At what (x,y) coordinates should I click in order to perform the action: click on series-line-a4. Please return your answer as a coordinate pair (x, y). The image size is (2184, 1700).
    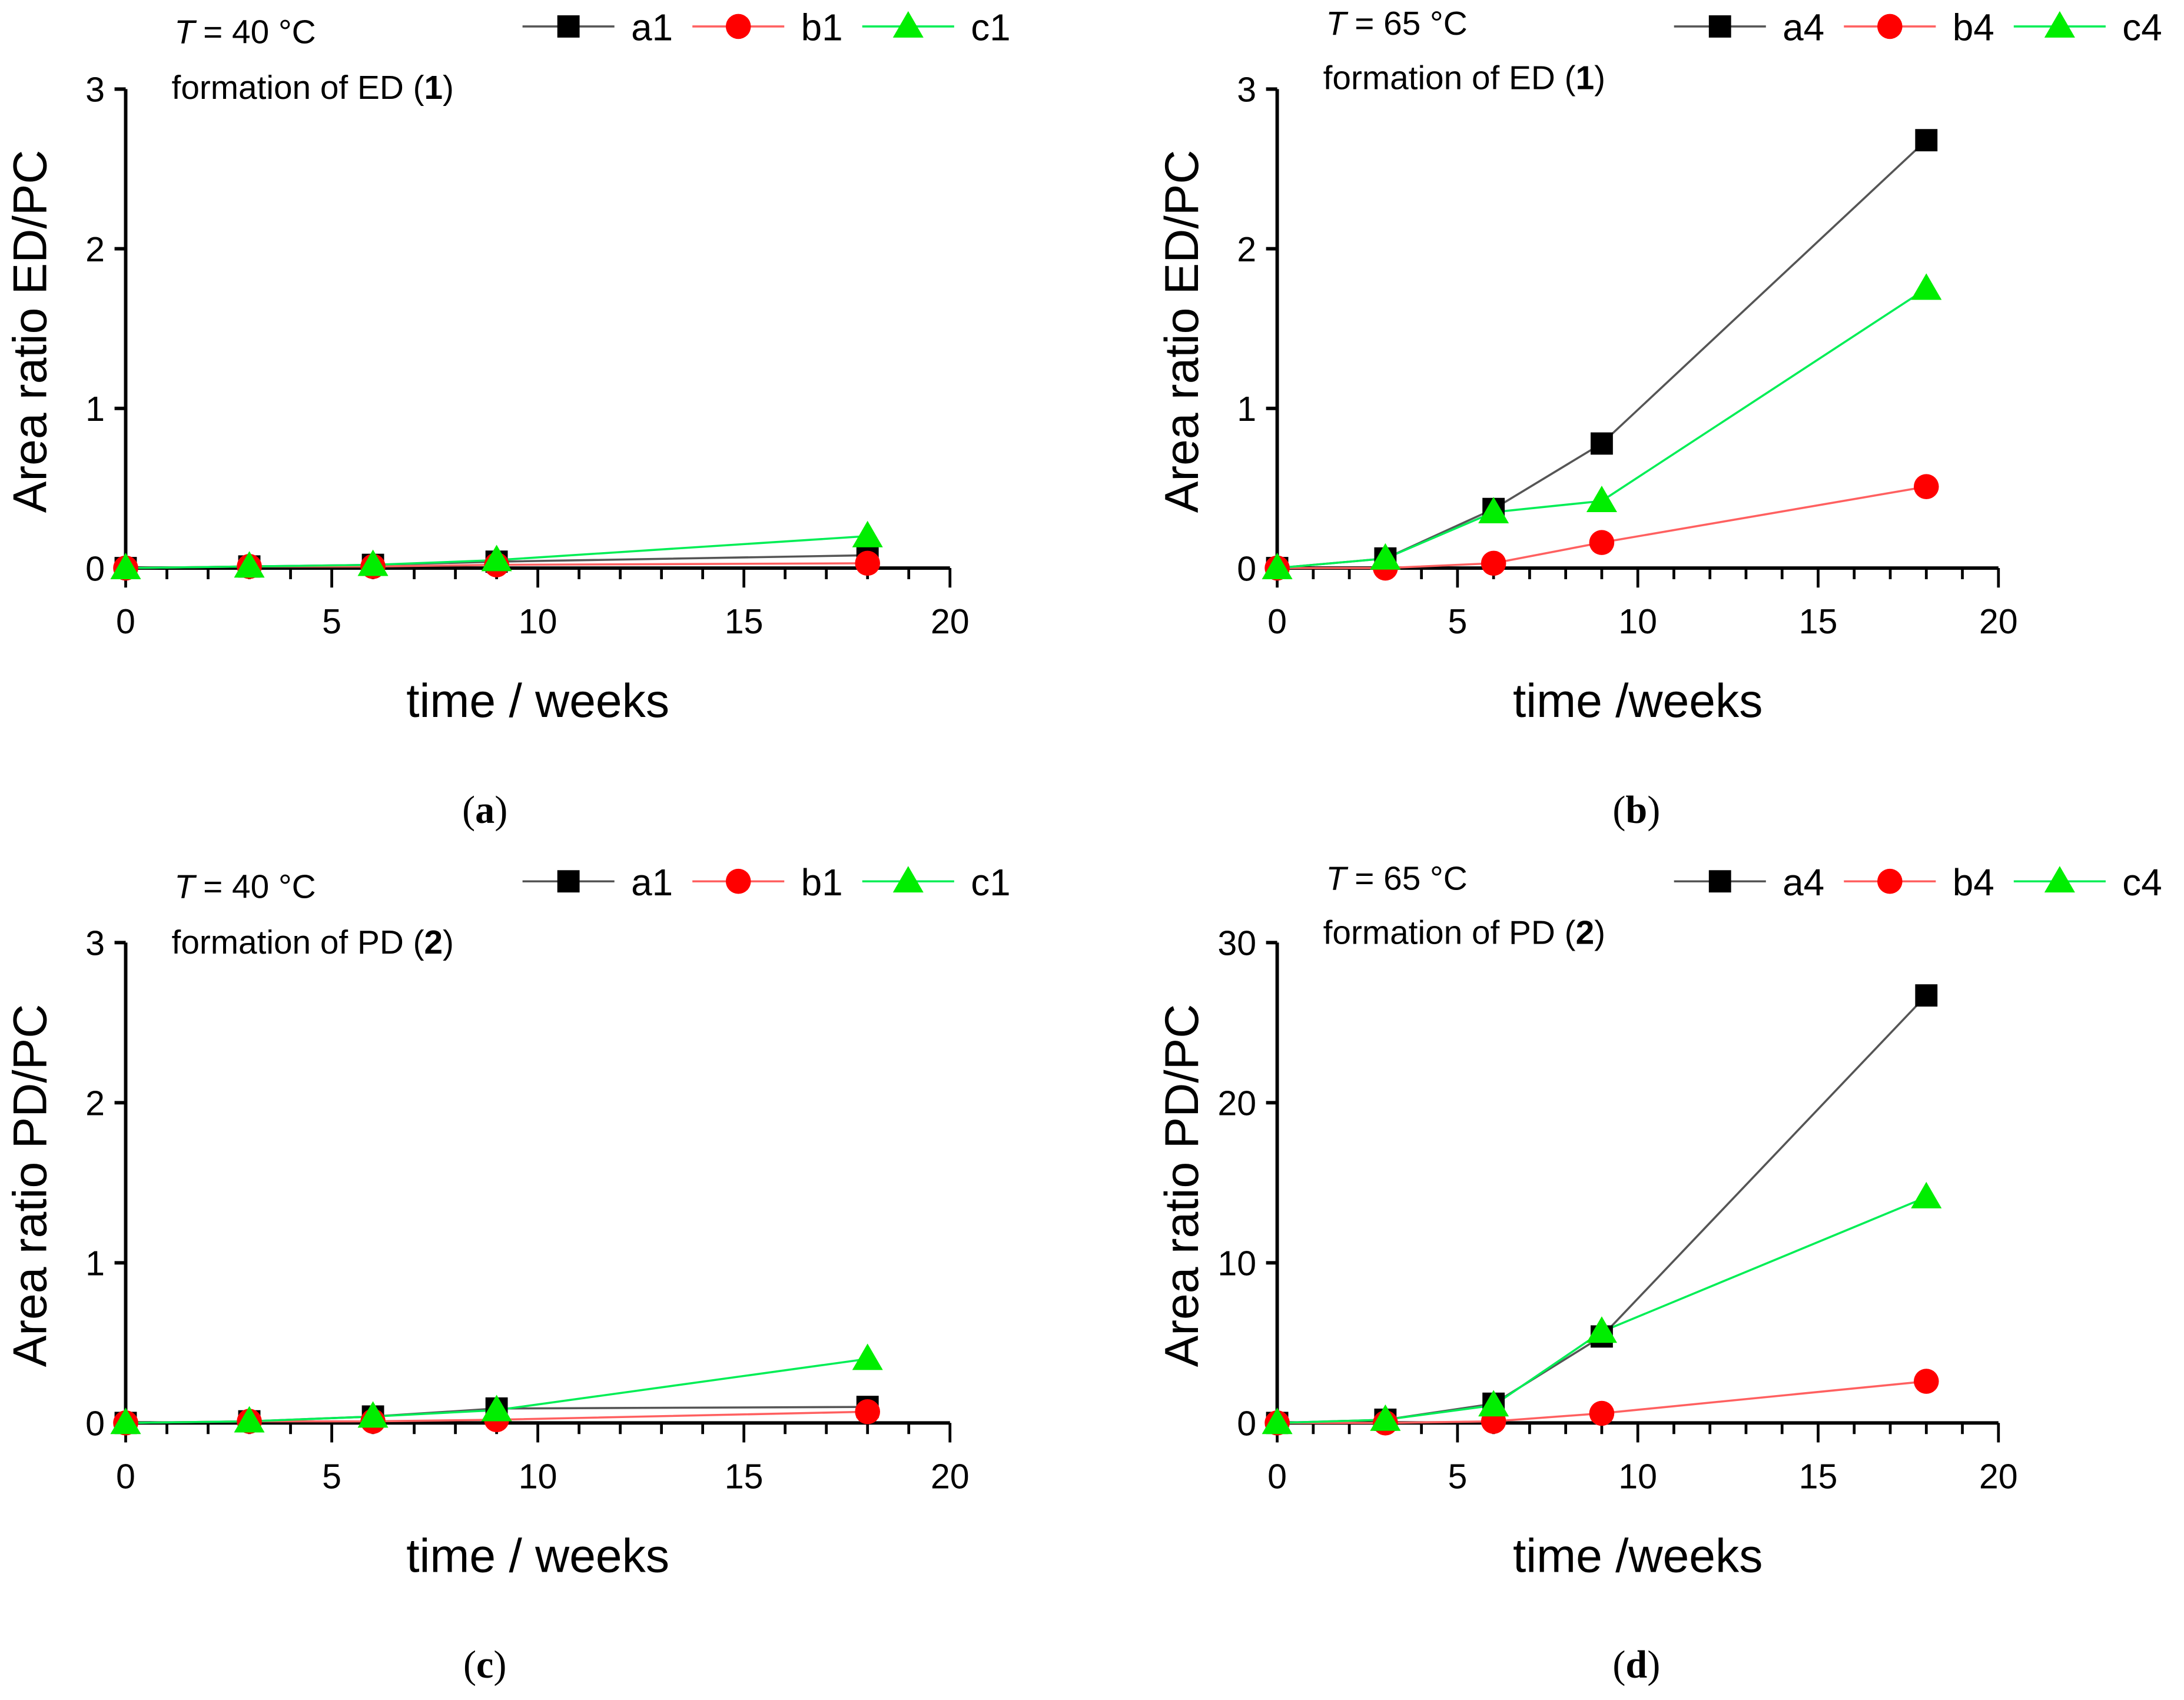
    Looking at the image, I should click on (1602, 1209).